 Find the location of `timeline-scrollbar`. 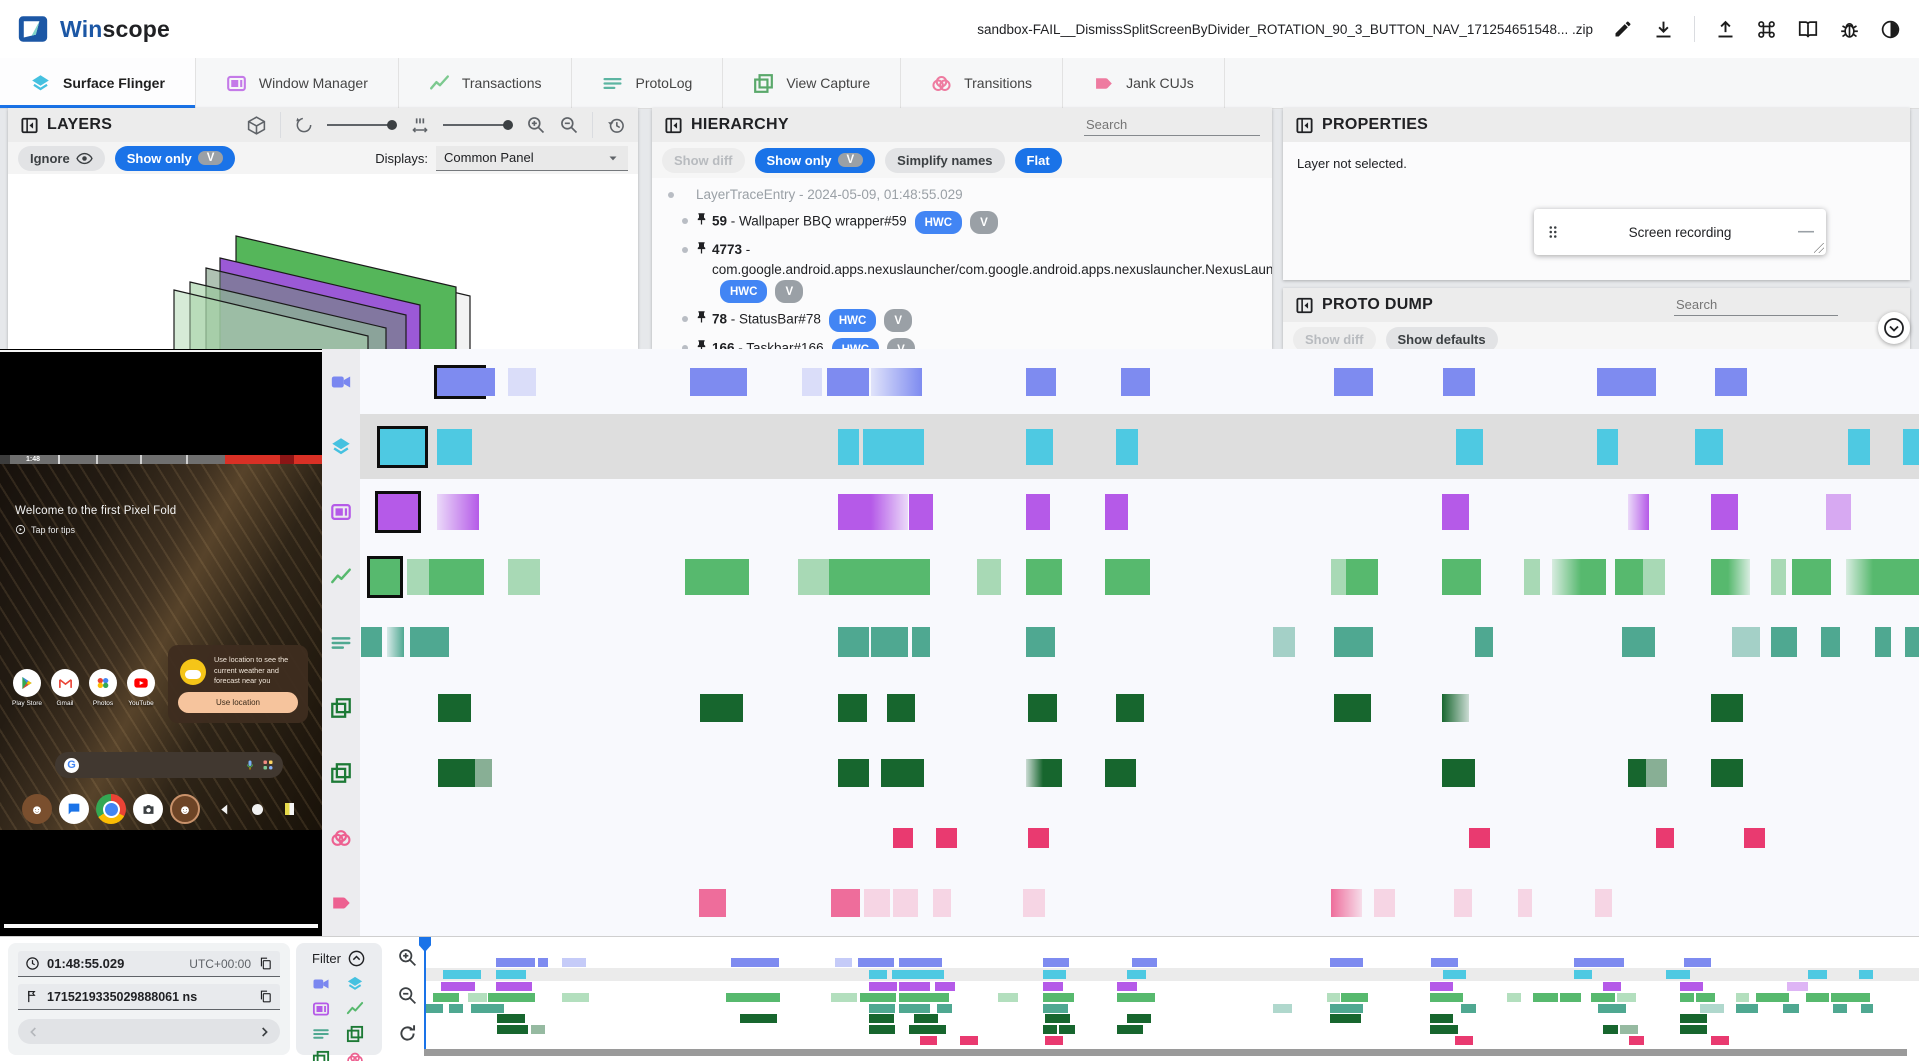

timeline-scrollbar is located at coordinates (1165, 1052).